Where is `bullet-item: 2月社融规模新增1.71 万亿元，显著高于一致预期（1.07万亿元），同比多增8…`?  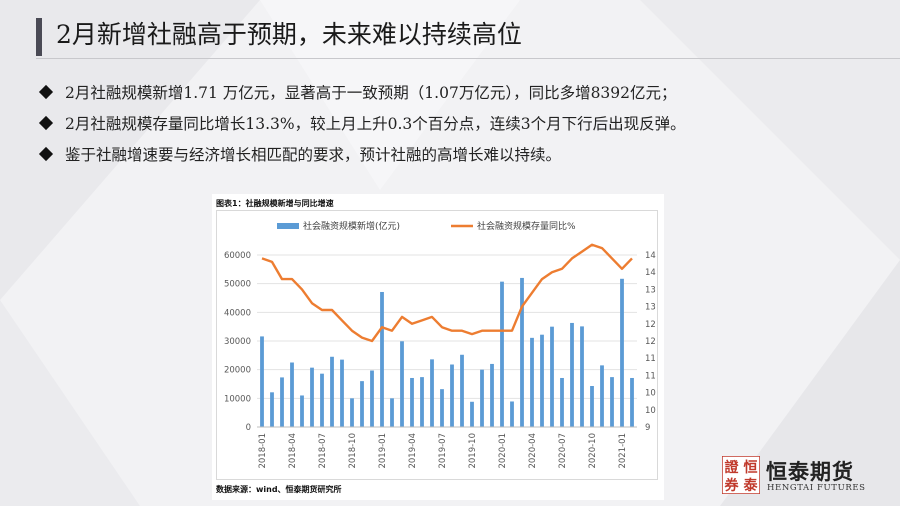
bullet-item: 2月社融规模新增1.71 万亿元，显著高于一致预期（1.07万亿元），同比多增8… is located at coordinates (453, 91).